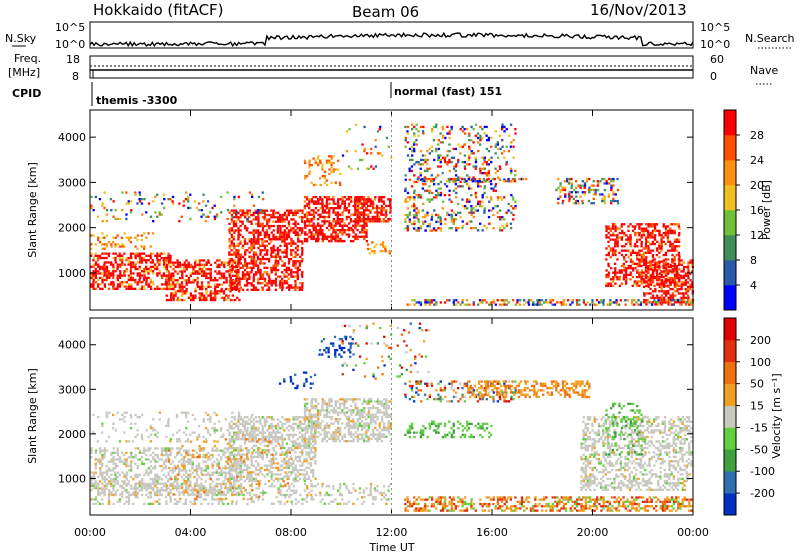 Image resolution: width=800 pixels, height=554 pixels. What do you see at coordinates (72, 273) in the screenshot?
I see `y-tick-label: 1000` at bounding box center [72, 273].